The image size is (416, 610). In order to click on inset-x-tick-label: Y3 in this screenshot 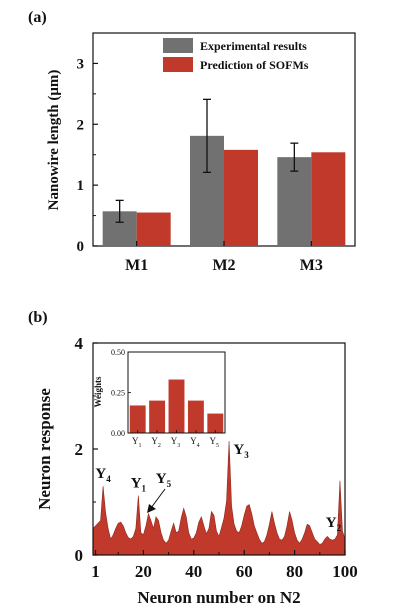, I will do `click(176, 442)`.